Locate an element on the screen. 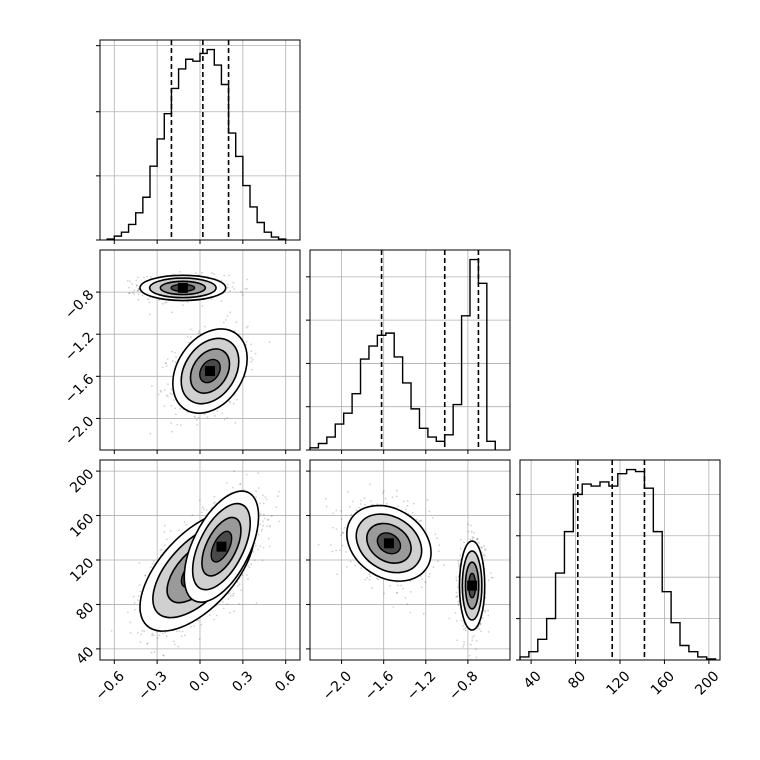 The height and width of the screenshot is (760, 760). panel-frame is located at coordinates (200, 140).